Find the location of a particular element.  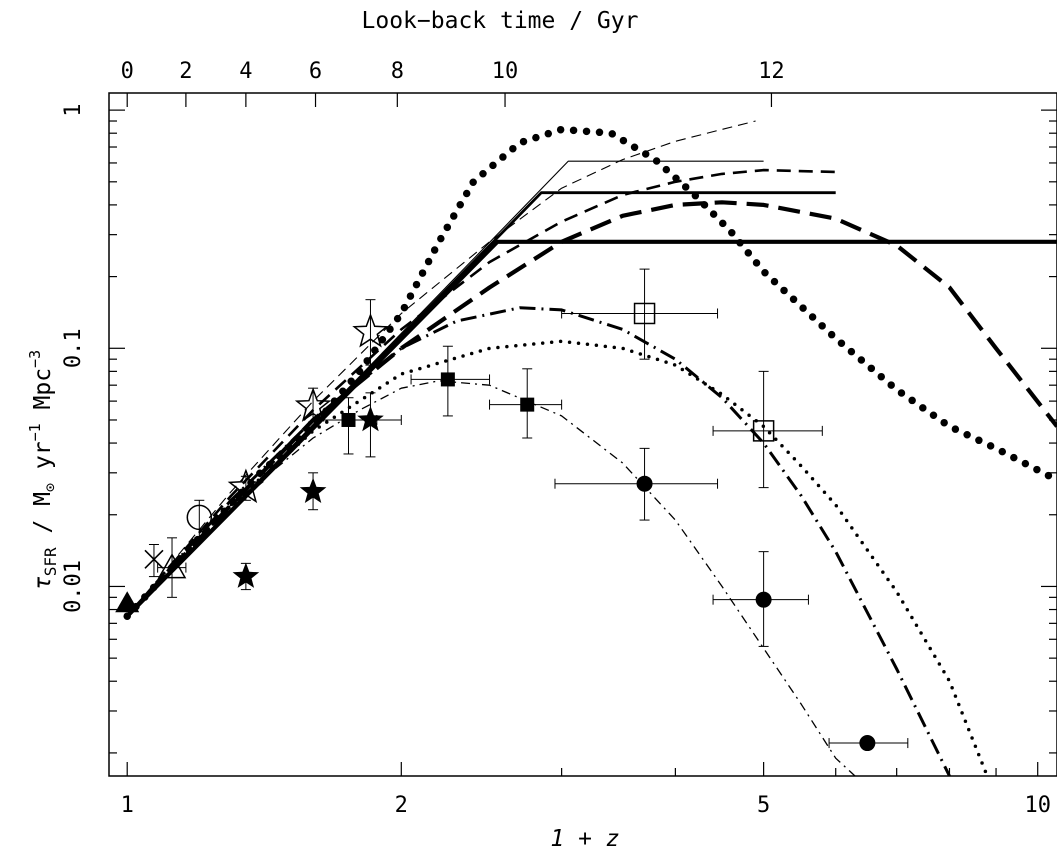

x-tick-label: 2 is located at coordinates (401, 805).